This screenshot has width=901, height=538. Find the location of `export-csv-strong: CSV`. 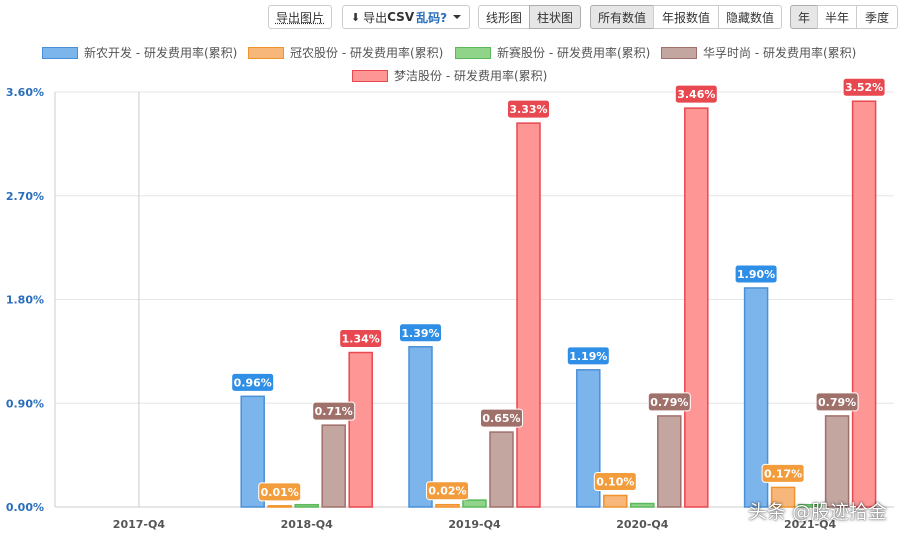

export-csv-strong: CSV is located at coordinates (401, 17).